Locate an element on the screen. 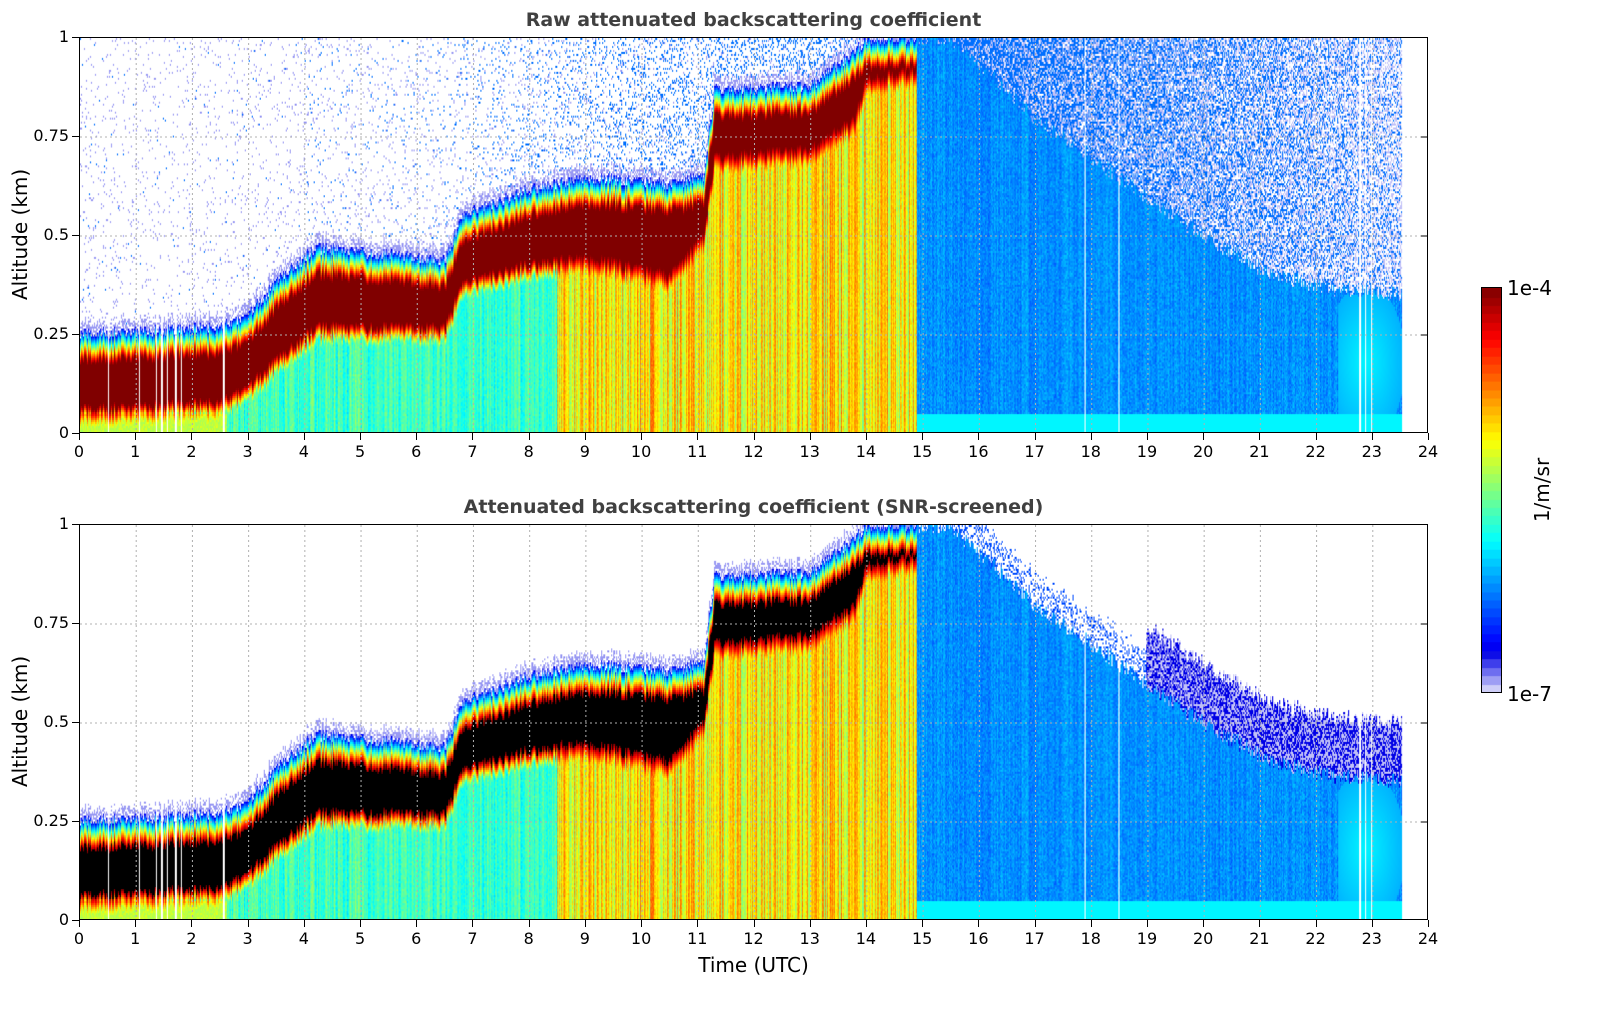 The image size is (1621, 1020). x-tick-label: 22 is located at coordinates (1315, 451).